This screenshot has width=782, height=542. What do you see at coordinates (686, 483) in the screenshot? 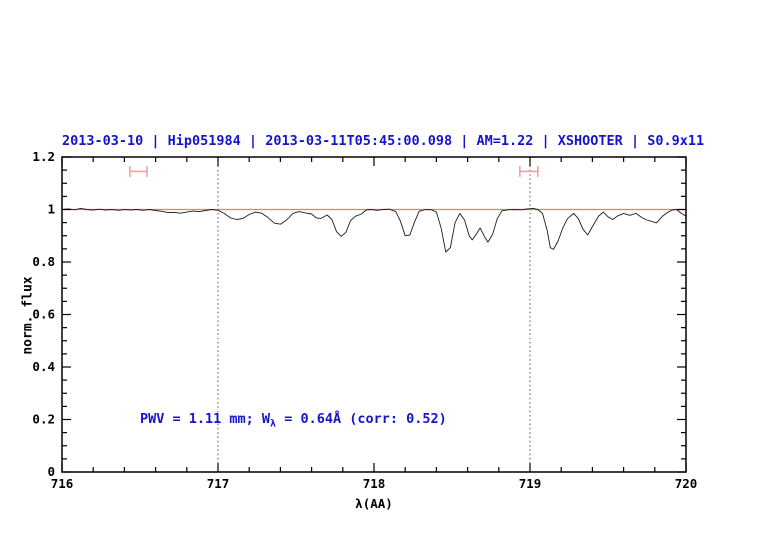
I see `x-tick-label: 720` at bounding box center [686, 483].